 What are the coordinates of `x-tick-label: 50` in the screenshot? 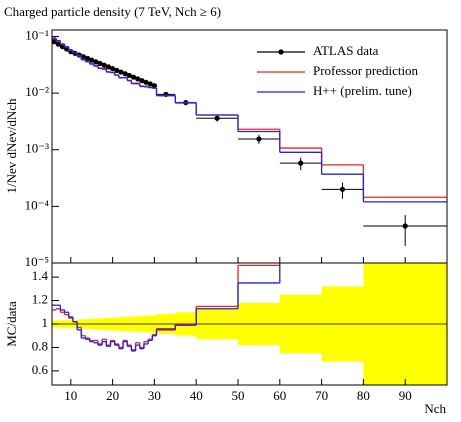 It's located at (238, 395).